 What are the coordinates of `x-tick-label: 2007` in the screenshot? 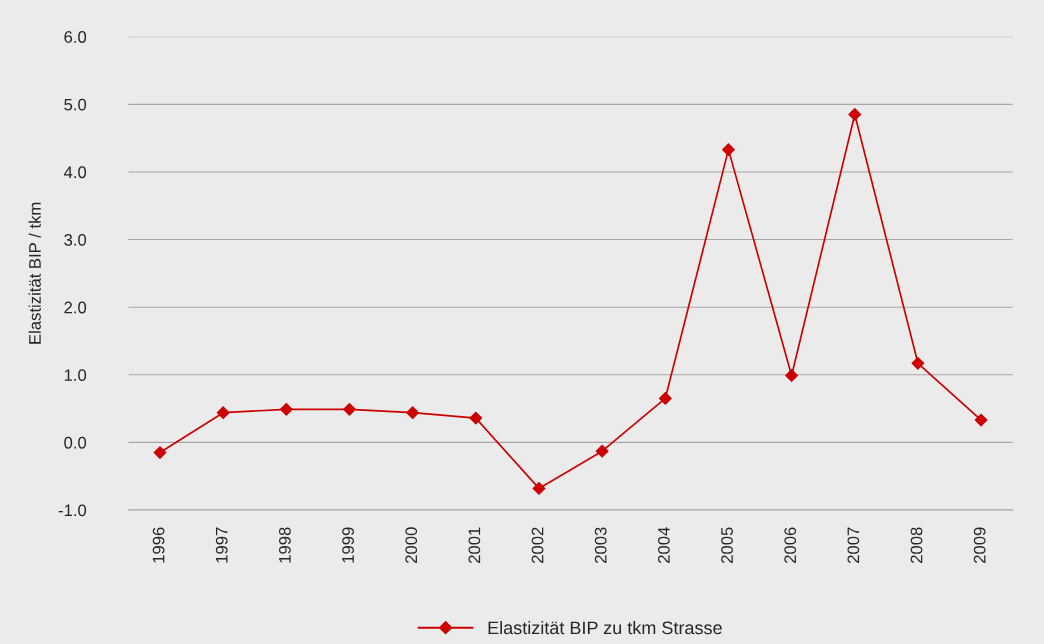 It's located at (853, 545).